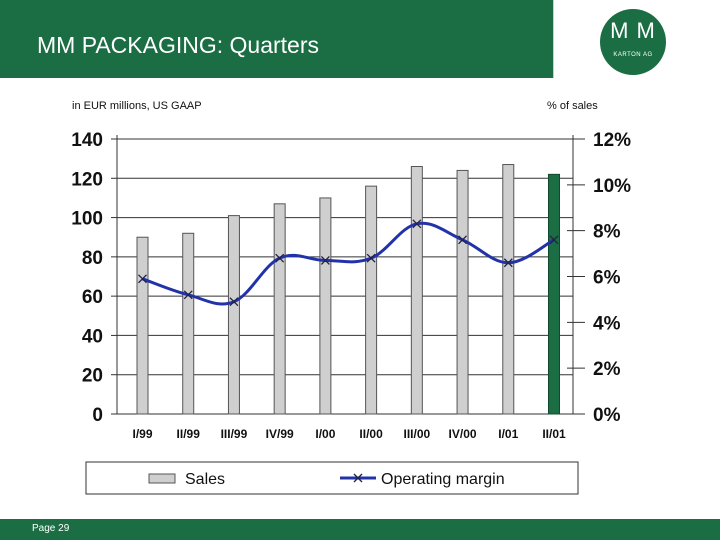 Image resolution: width=720 pixels, height=540 pixels. Describe the element at coordinates (360, 529) in the screenshot. I see `footer-bar: Page 29` at that location.